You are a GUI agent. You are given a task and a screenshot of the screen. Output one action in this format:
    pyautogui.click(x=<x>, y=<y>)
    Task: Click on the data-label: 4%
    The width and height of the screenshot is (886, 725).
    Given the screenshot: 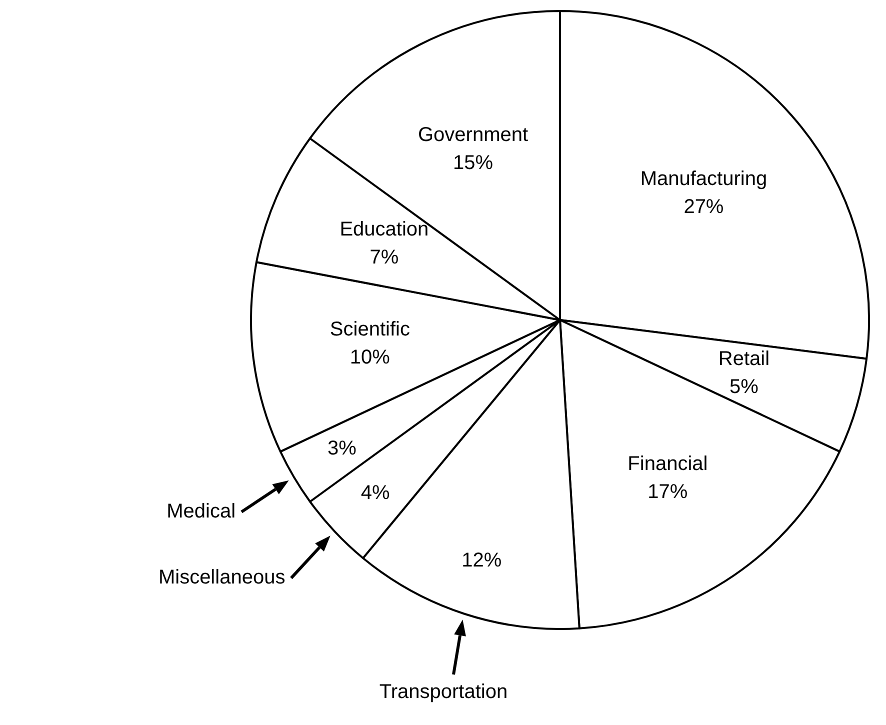 What is the action you would take?
    pyautogui.click(x=375, y=493)
    